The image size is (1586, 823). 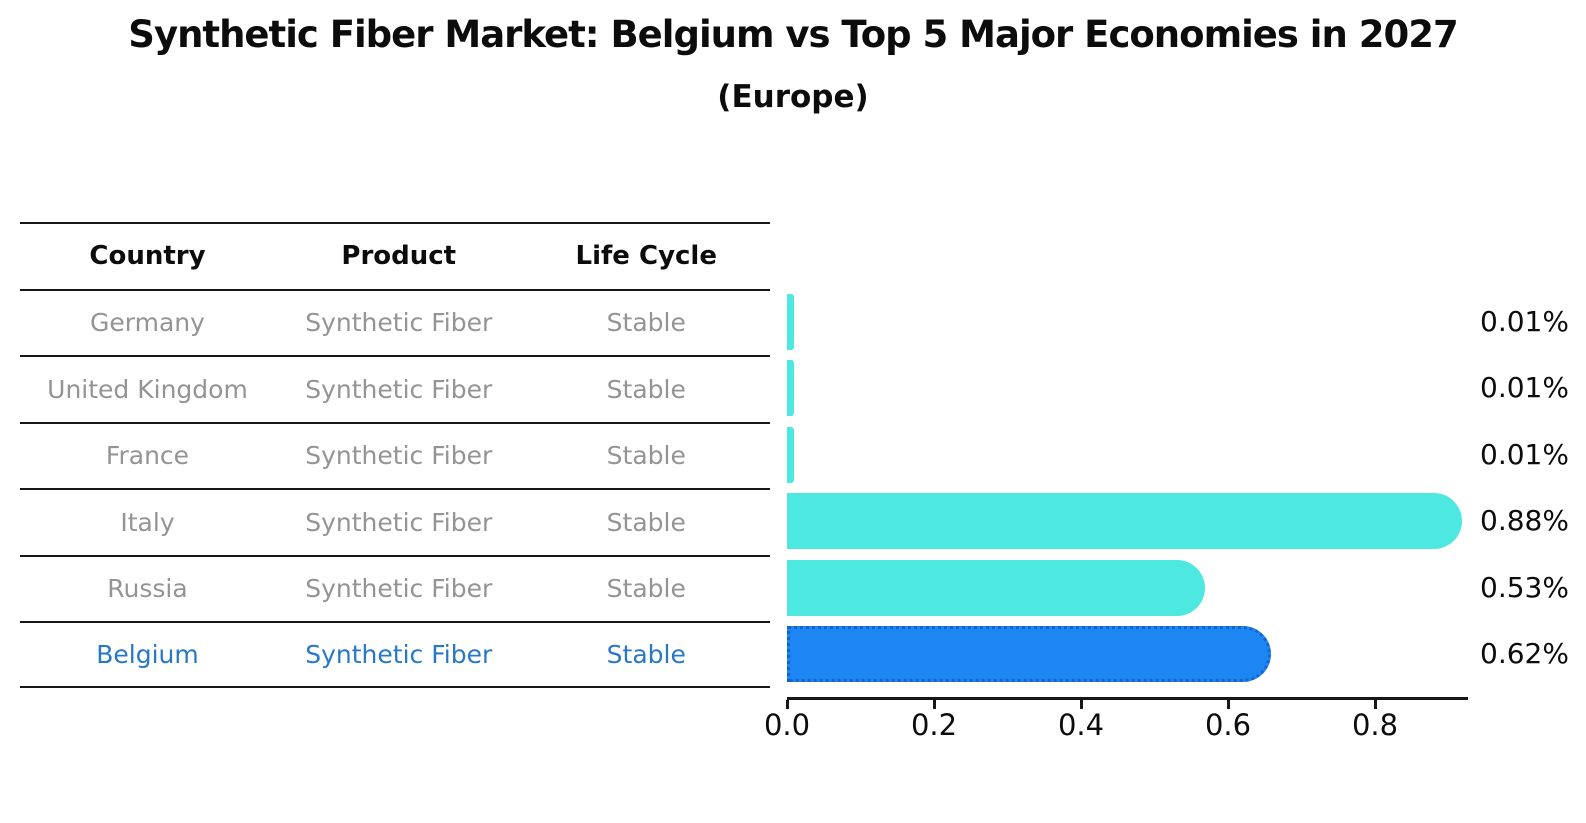 What do you see at coordinates (1524, 454) in the screenshot?
I see `value-label-france: 0.01%` at bounding box center [1524, 454].